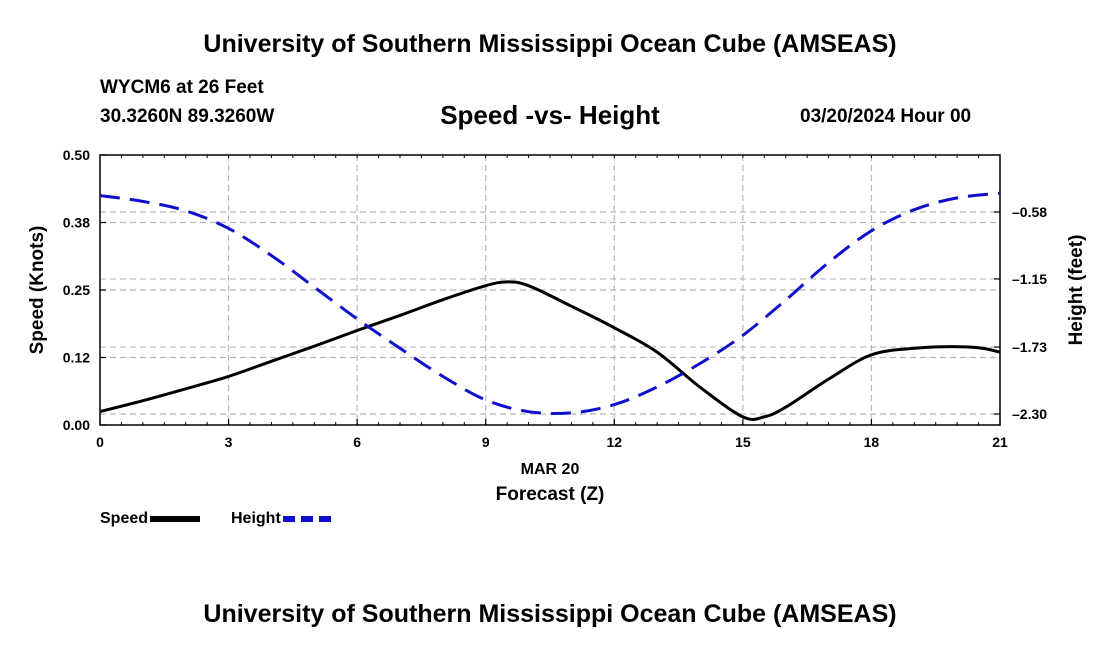 This screenshot has width=1100, height=650. I want to click on legend-height-label: Height, so click(256, 518).